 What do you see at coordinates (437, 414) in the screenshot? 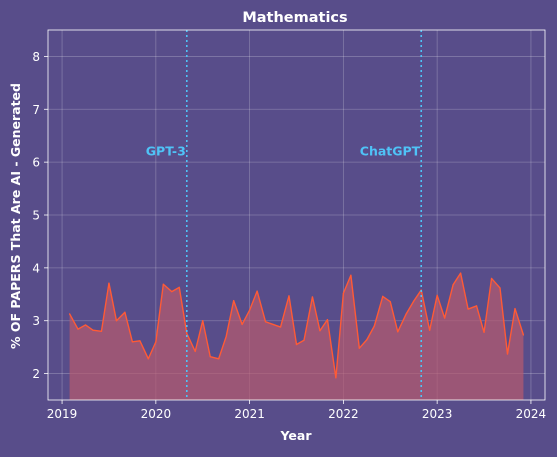
I see `x-tick-label: 2023` at bounding box center [437, 414].